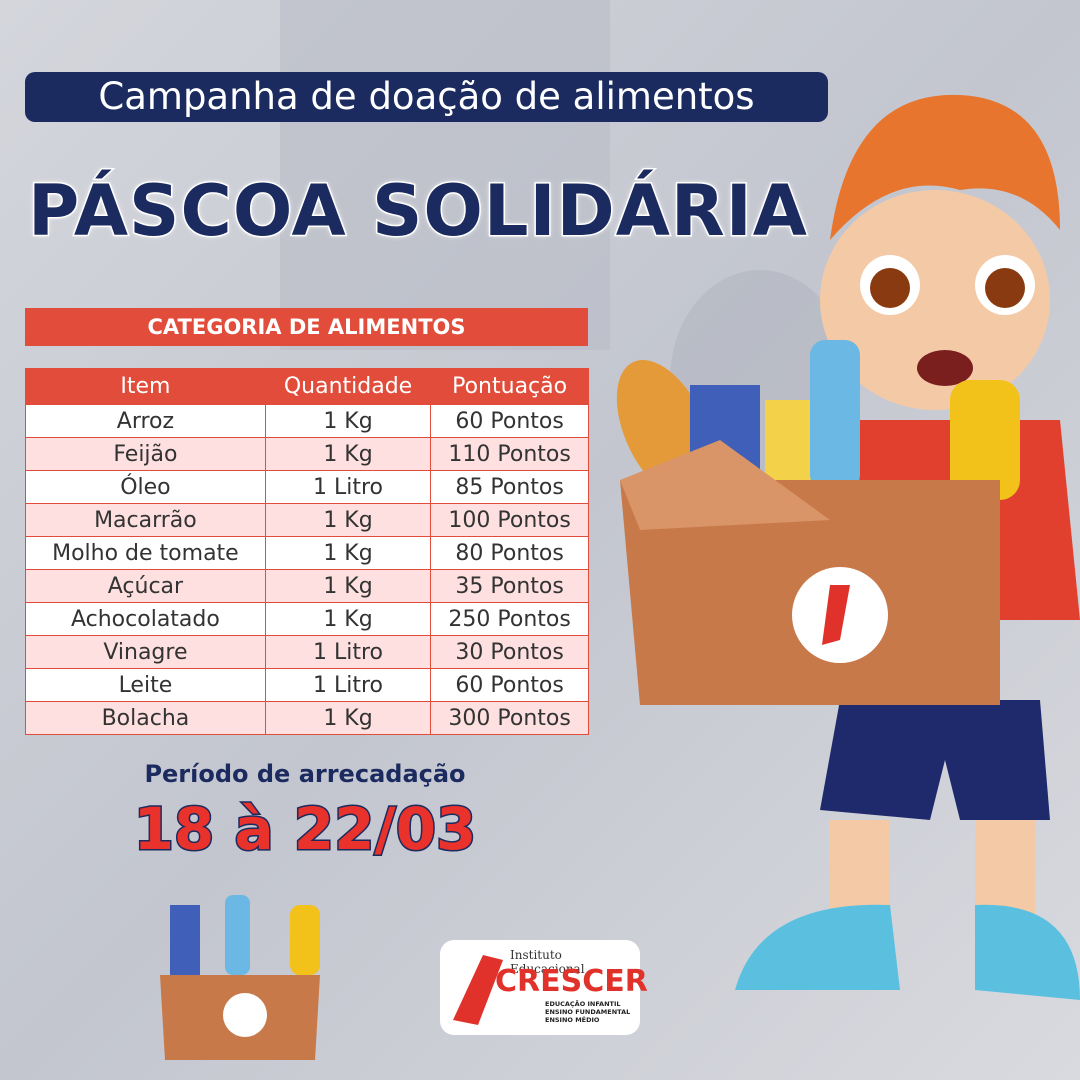  Describe the element at coordinates (145, 718) in the screenshot. I see `table-cell: Bolacha` at that location.